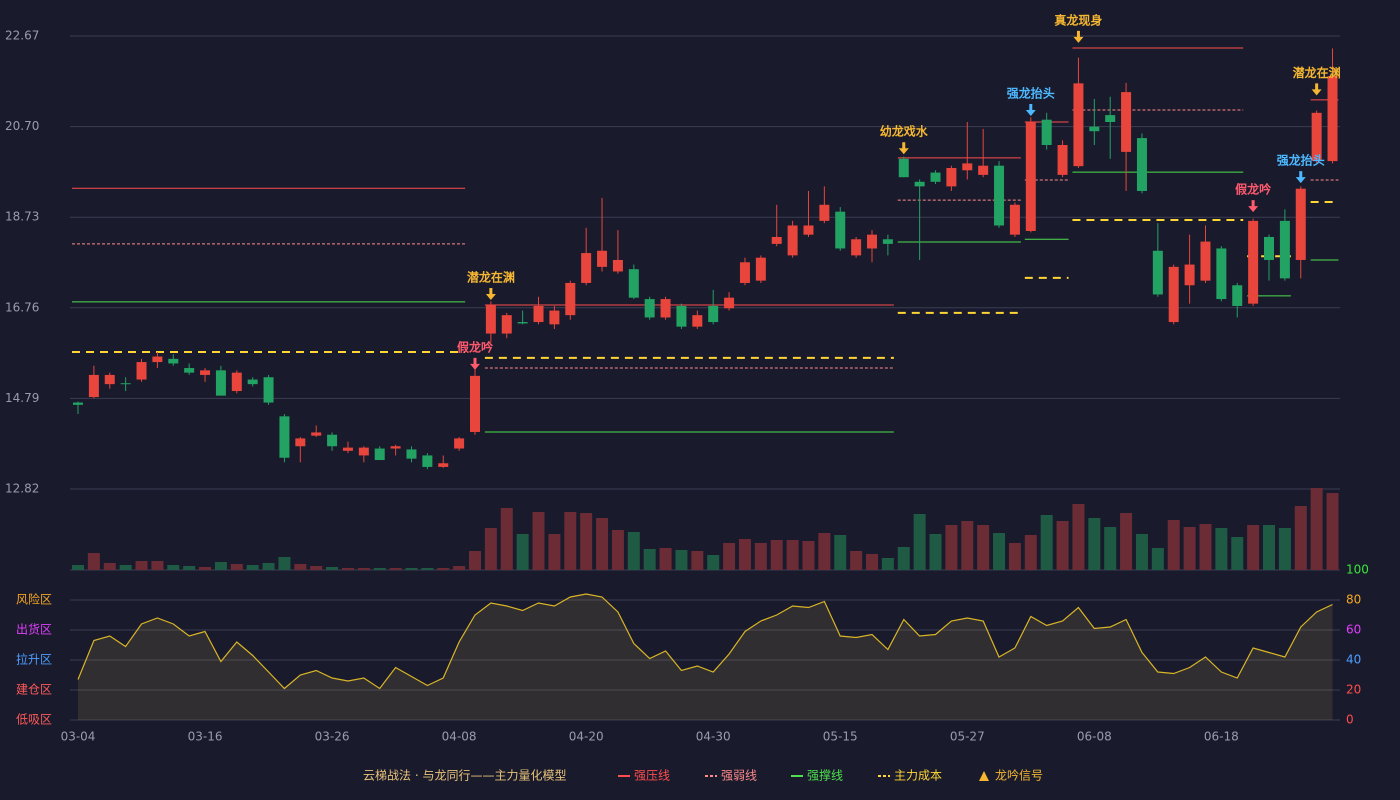 This screenshot has width=1400, height=800. Describe the element at coordinates (1031, 93) in the screenshot. I see `signal-label: 强龙抬头` at that location.